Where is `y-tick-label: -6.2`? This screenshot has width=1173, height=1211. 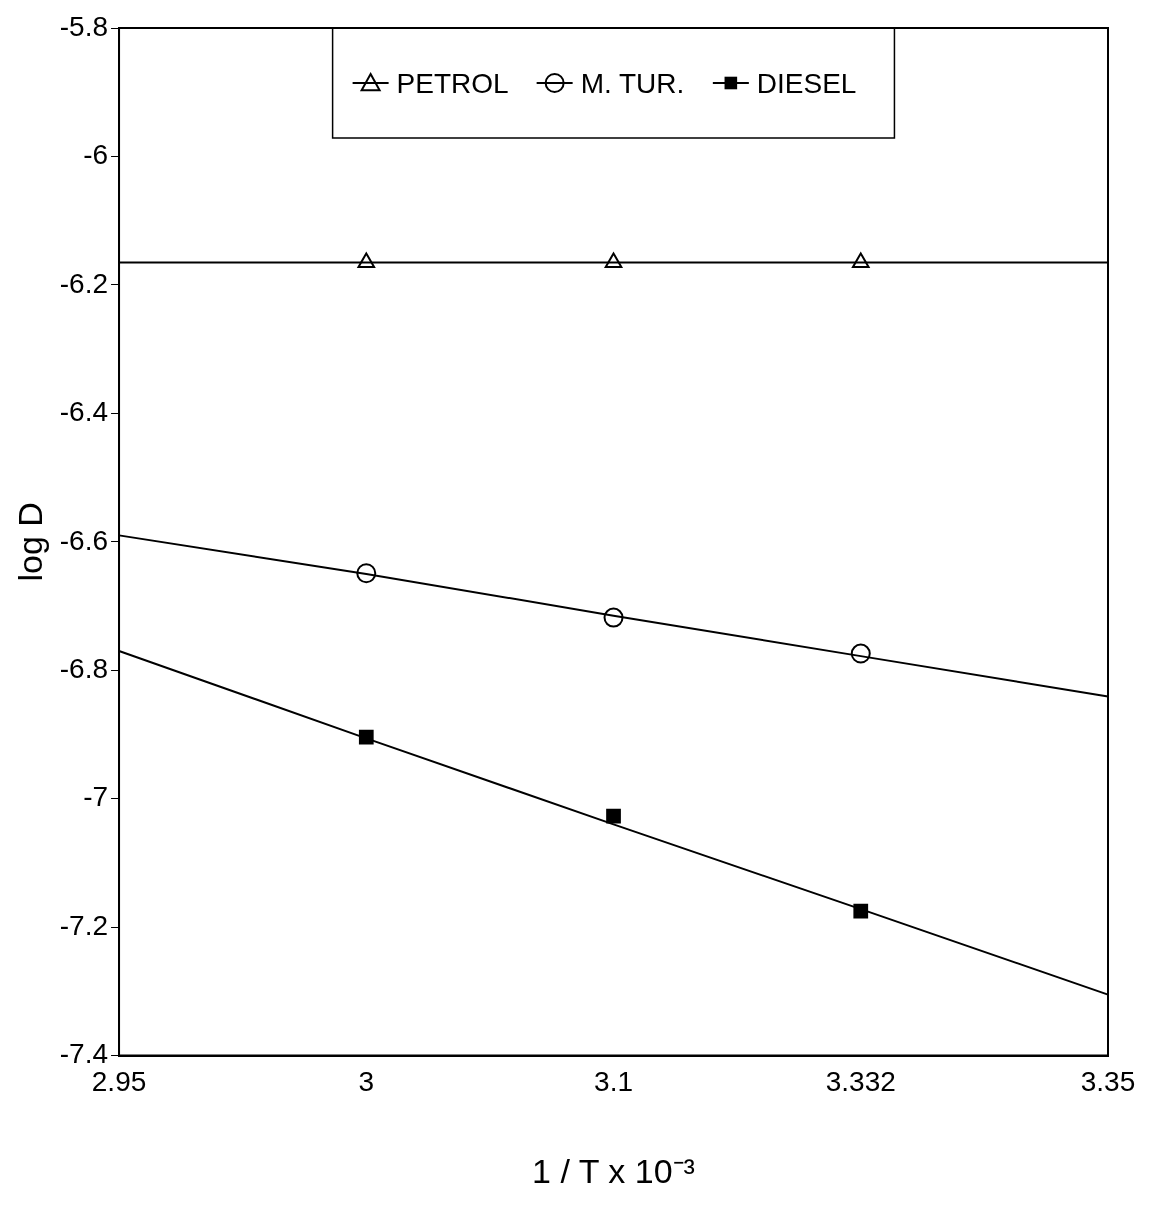
y-tick-label: -6.2 is located at coordinates (84, 283).